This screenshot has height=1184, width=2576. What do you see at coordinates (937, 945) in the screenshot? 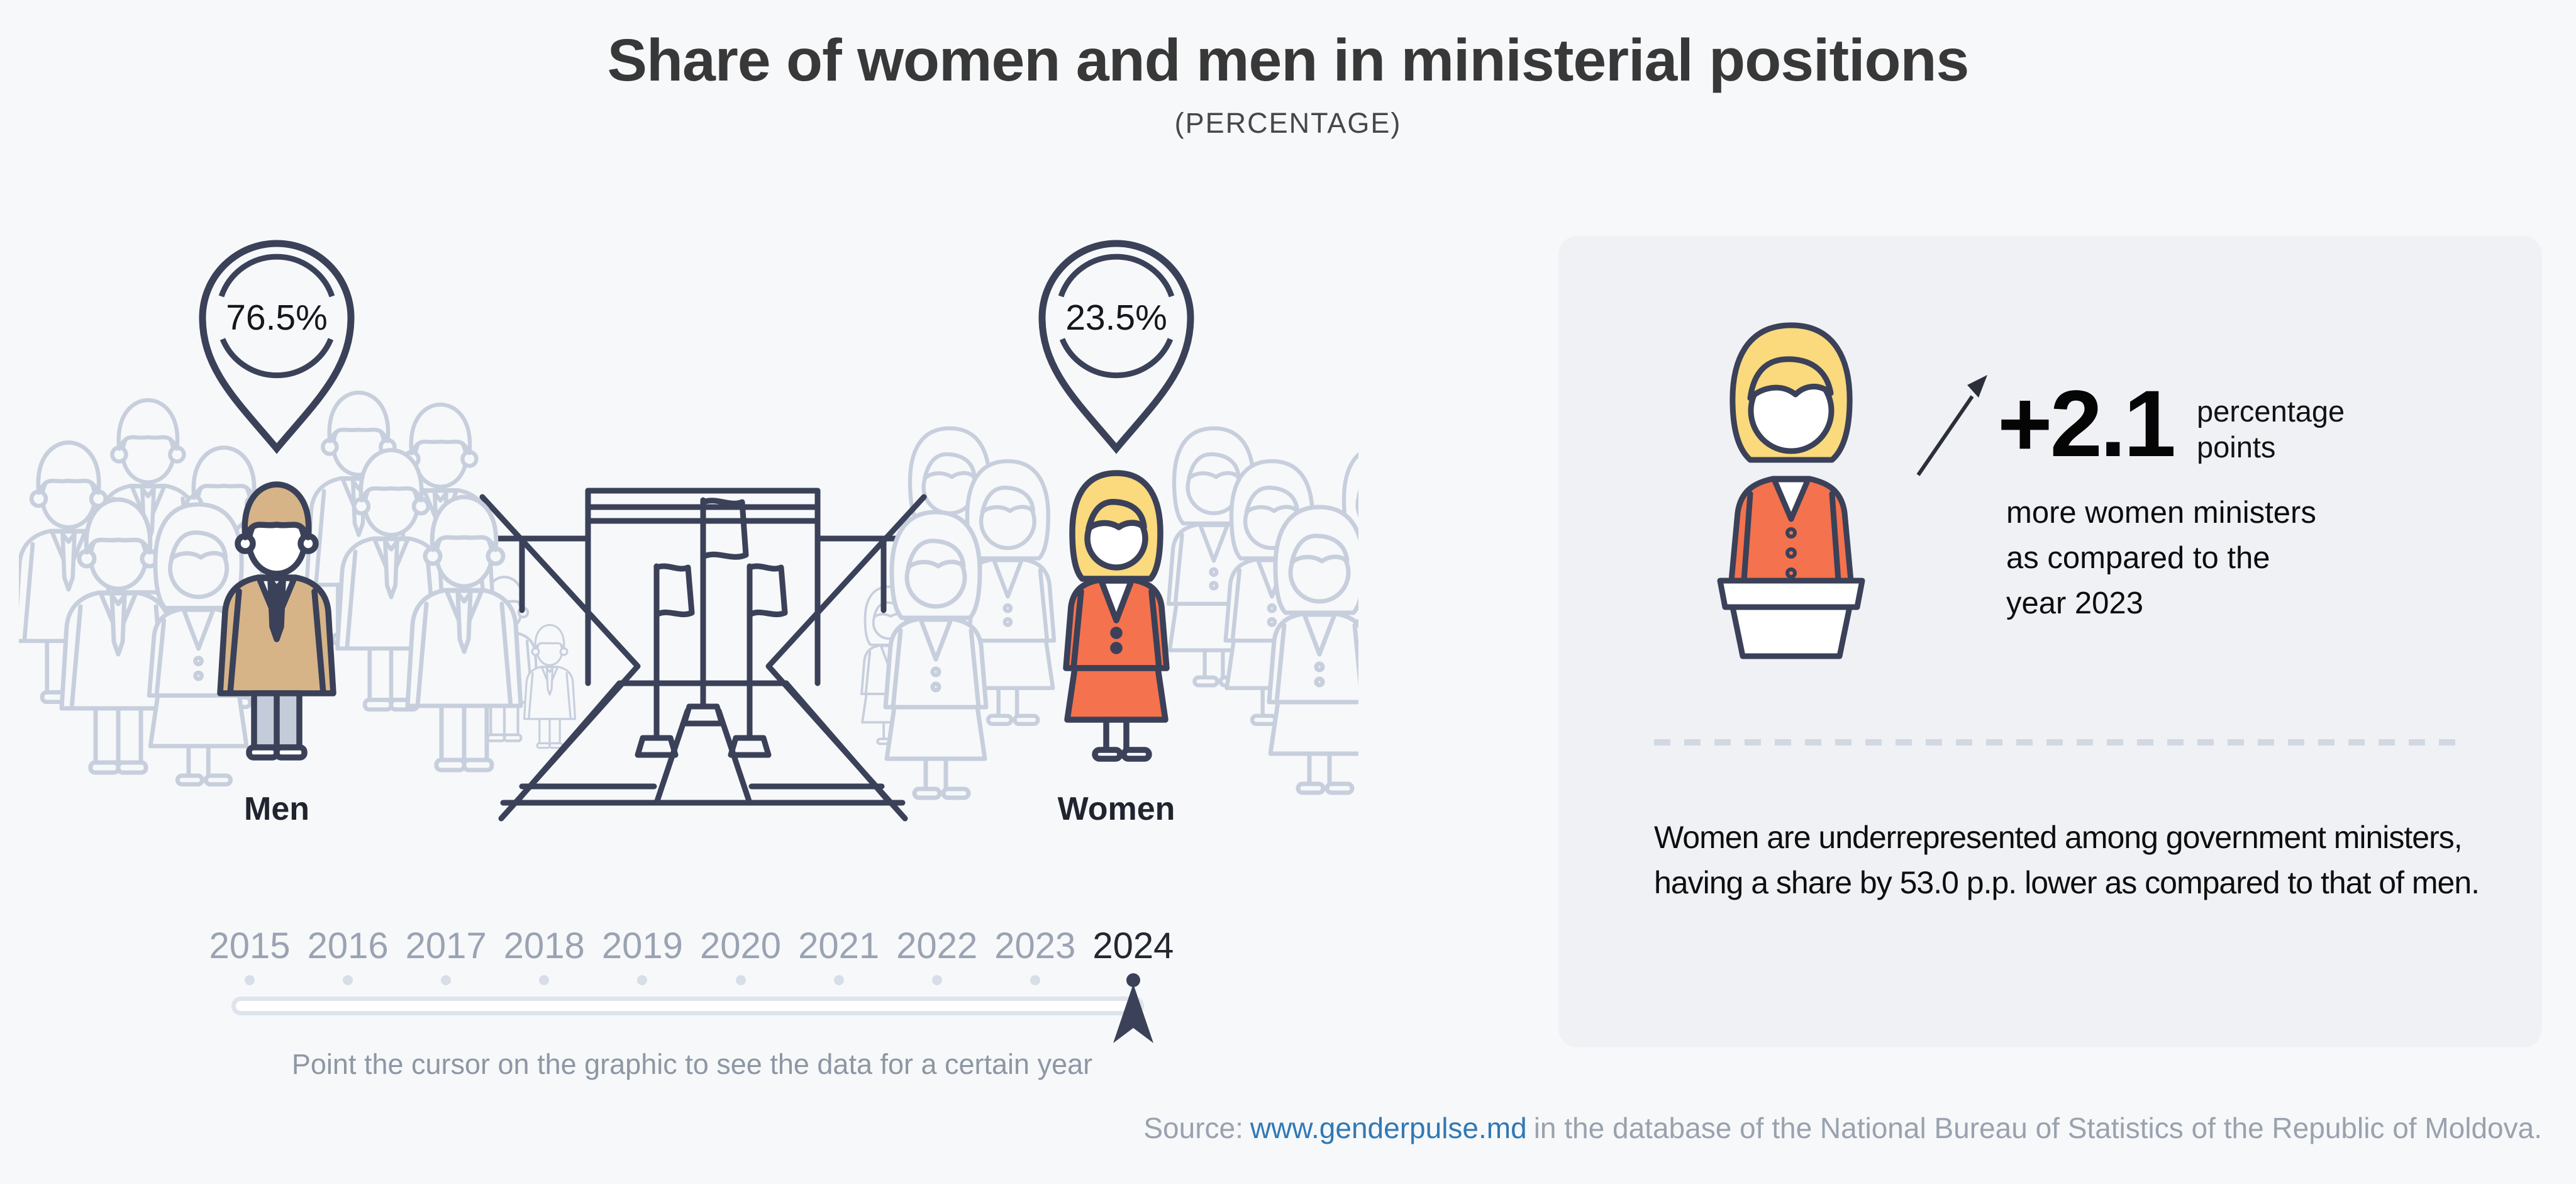
I see `timeline-year-2022: 2022` at bounding box center [937, 945].